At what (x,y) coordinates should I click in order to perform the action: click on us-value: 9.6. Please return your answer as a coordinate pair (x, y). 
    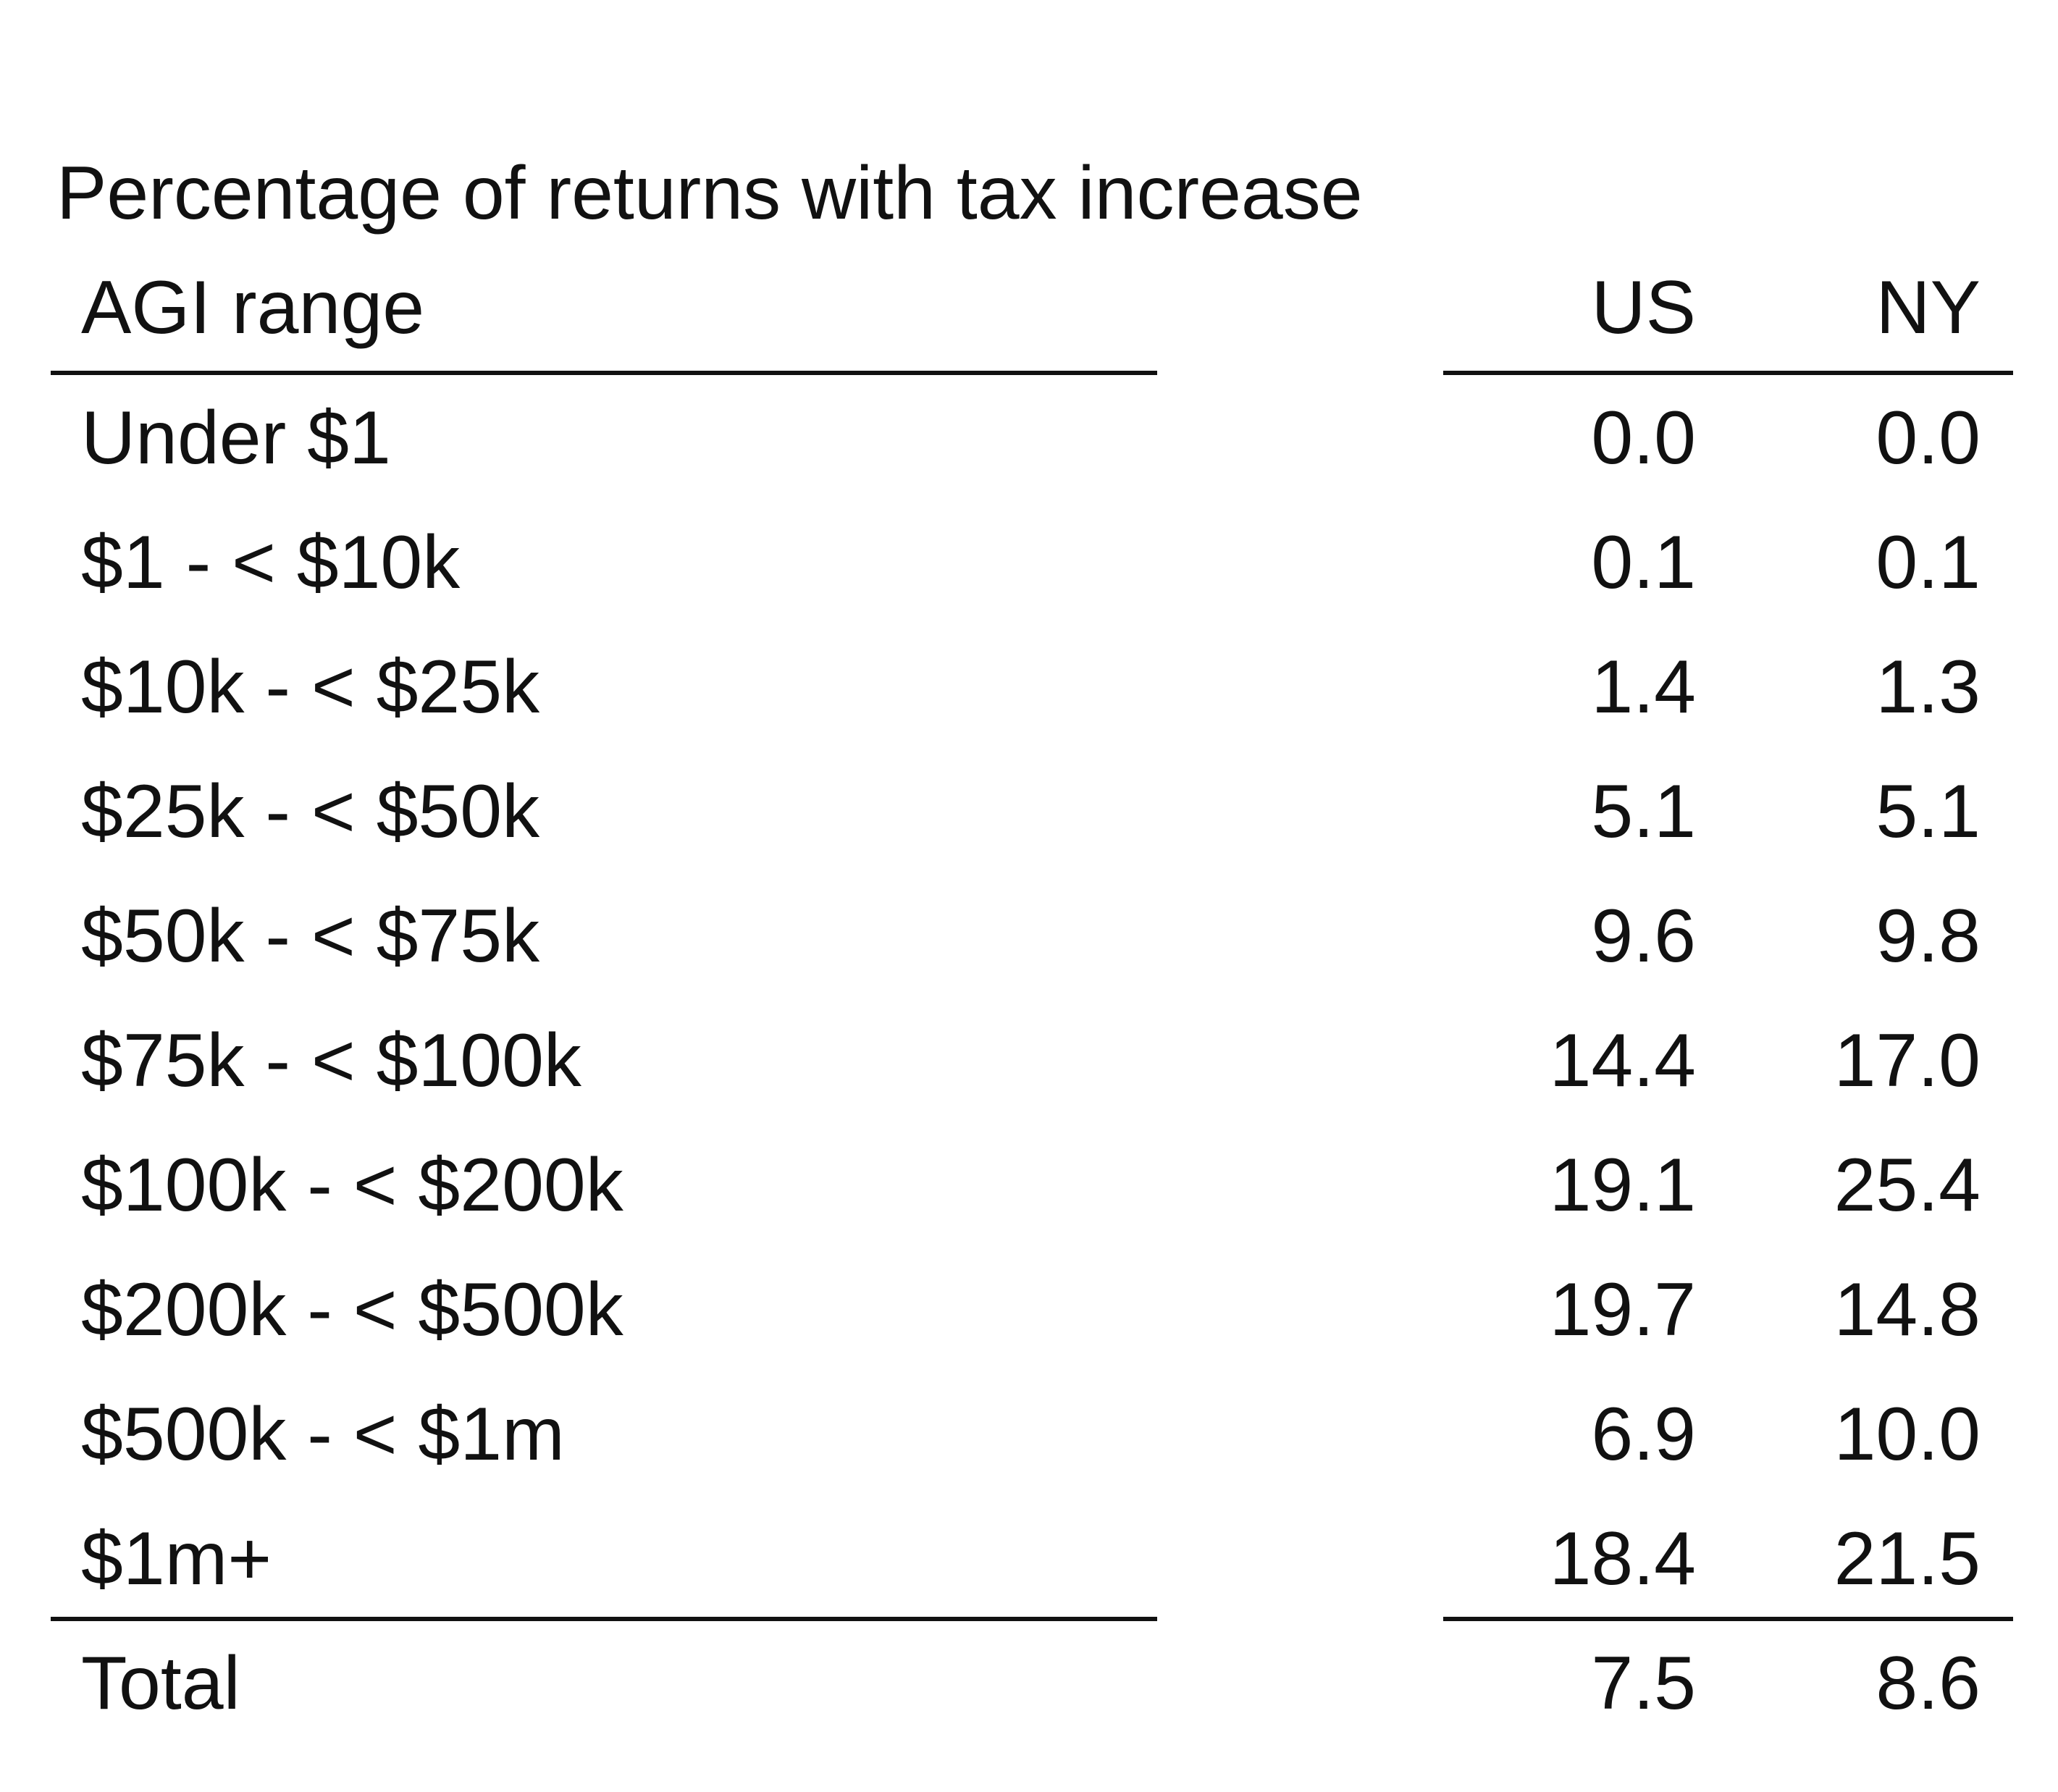
    Looking at the image, I should click on (1643, 936).